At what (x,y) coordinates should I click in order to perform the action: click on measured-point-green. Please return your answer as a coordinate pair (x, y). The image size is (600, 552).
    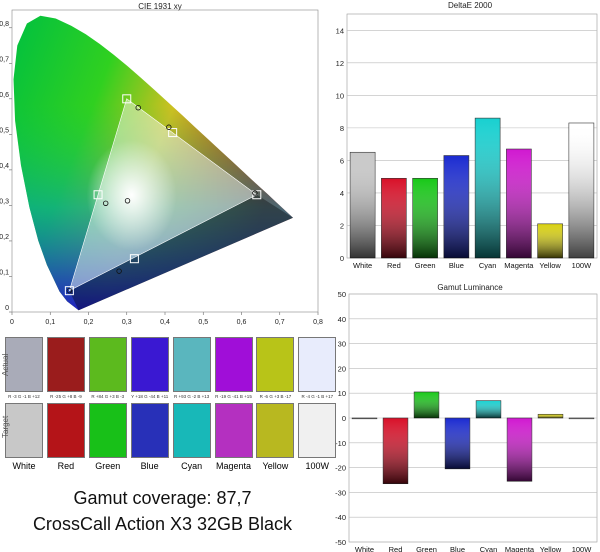
    Looking at the image, I should click on (138, 108).